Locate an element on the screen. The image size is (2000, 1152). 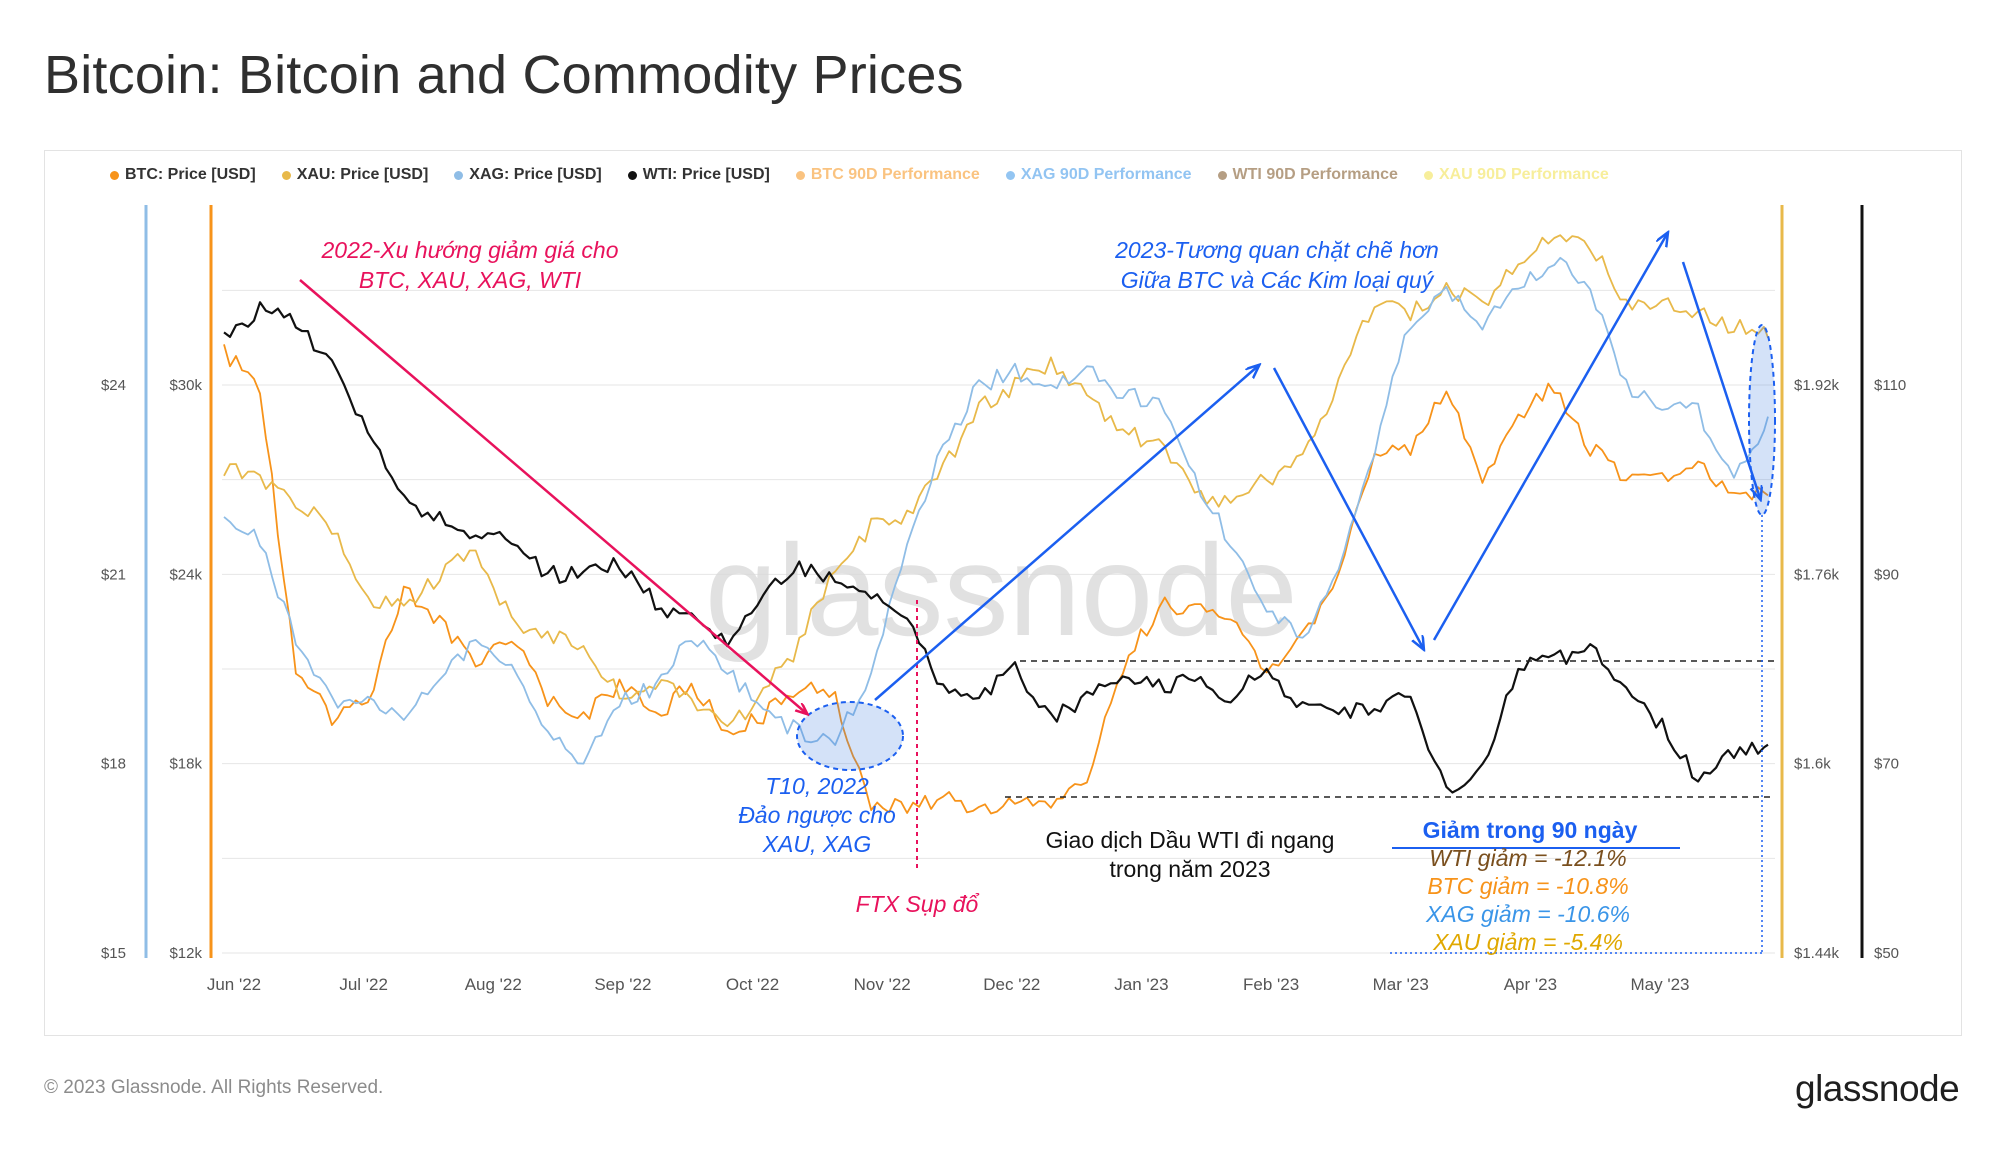
ann-wti-2: trong năm 2023 is located at coordinates (1189, 869).